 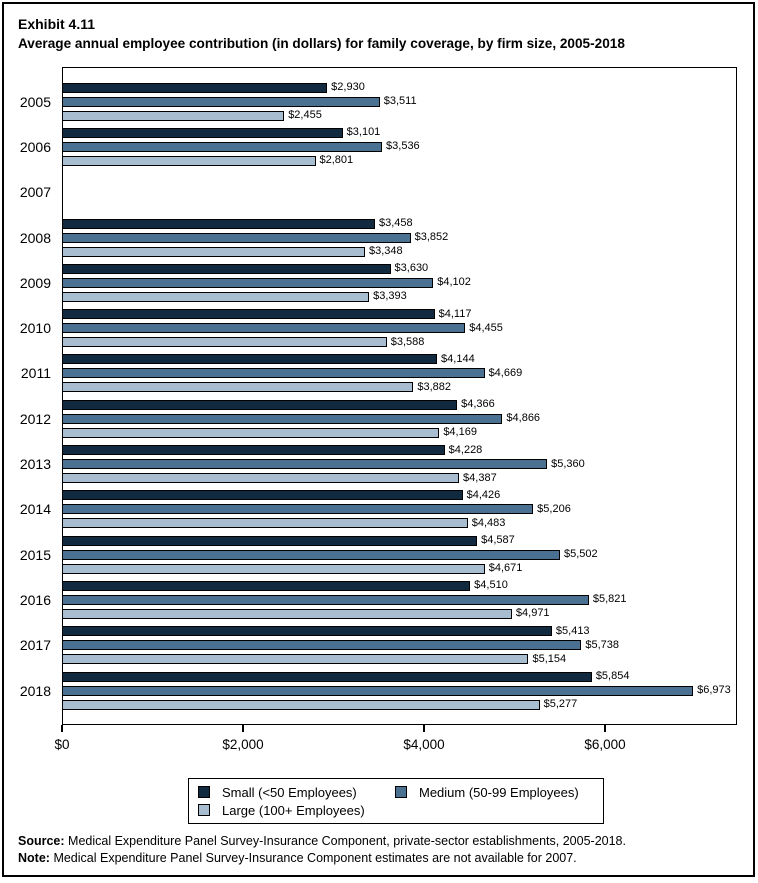 I want to click on bar-medium-2010, so click(x=264, y=328).